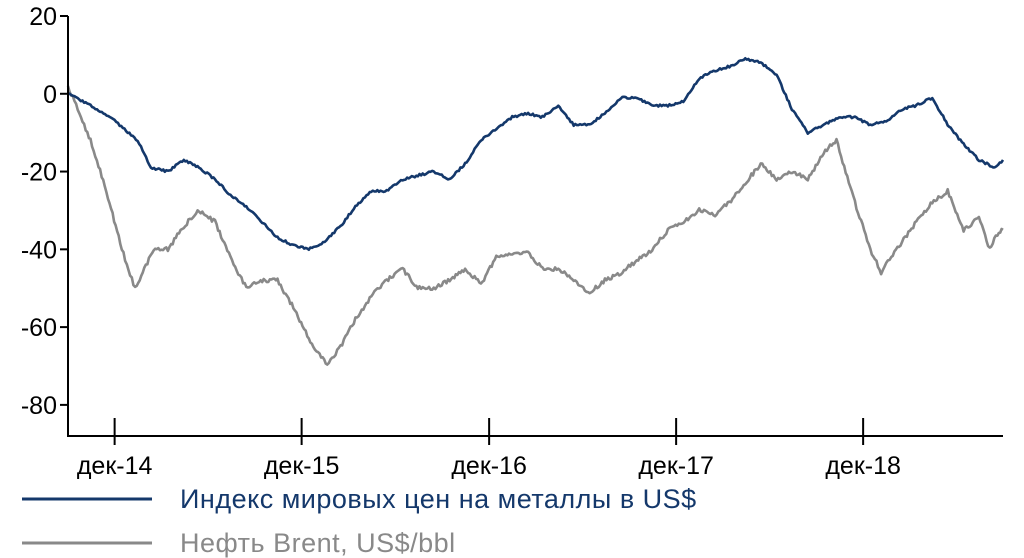 The width and height of the screenshot is (1024, 558). I want to click on legend-label-brent: Нефть Brent, US$/bbl, so click(318, 543).